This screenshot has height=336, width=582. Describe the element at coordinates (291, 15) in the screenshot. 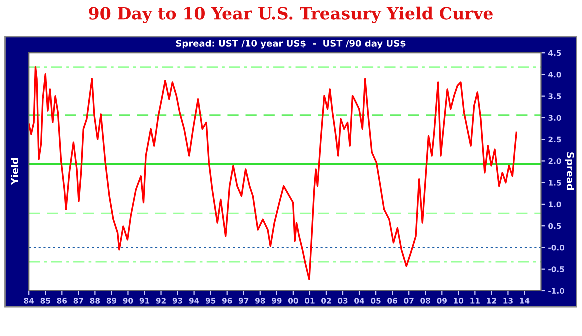

I see `chart-title: 90 Day to 10 Year U.S. Treasury Yield Curve` at that location.